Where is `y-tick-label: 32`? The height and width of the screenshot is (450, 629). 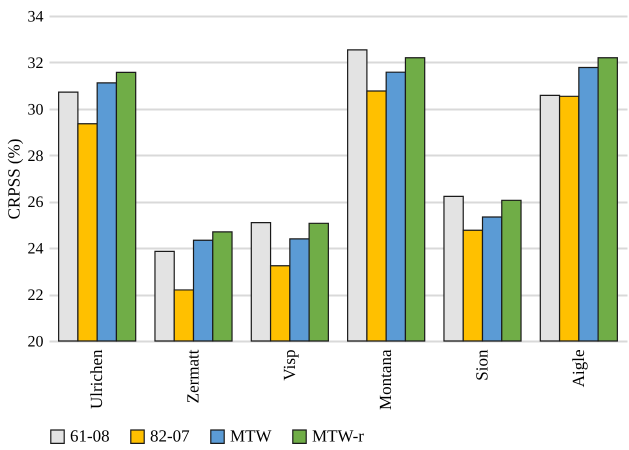 y-tick-label: 32 is located at coordinates (36, 63).